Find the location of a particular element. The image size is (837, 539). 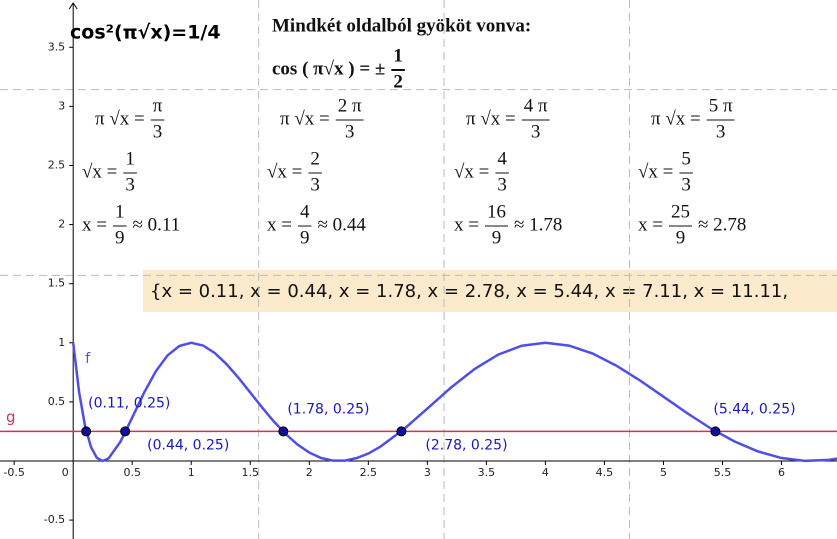

formula-num: 25 is located at coordinates (680, 211).